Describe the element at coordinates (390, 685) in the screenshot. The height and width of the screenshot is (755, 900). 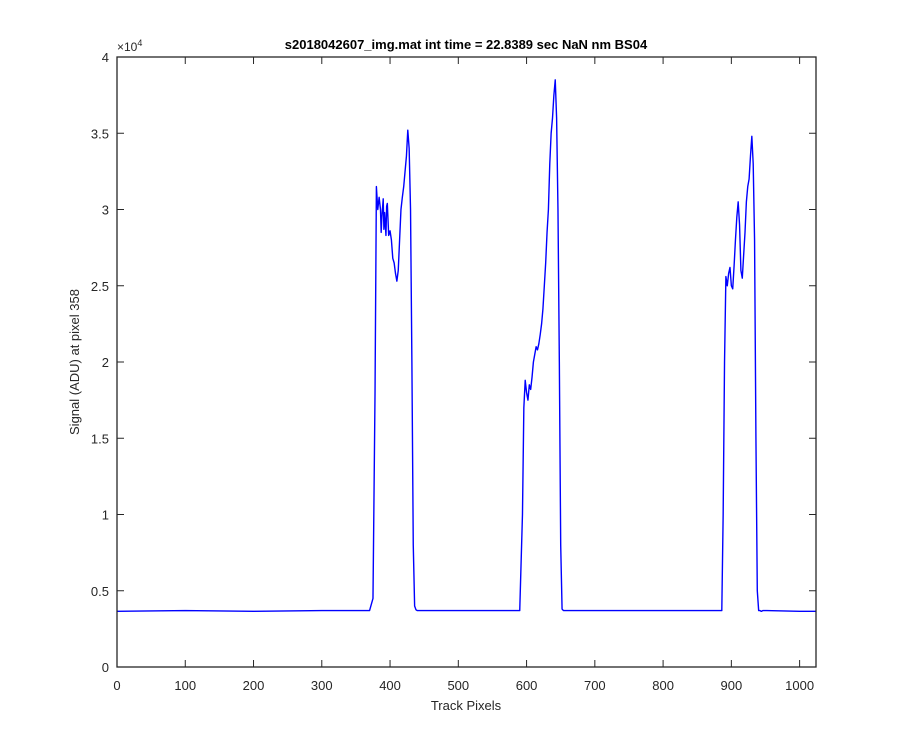
I see `x-tick-label: 400` at that location.